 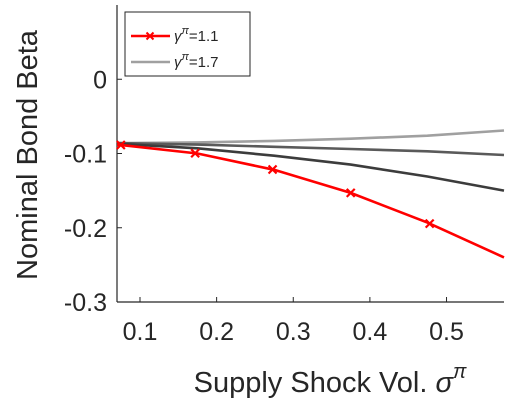 I want to click on y-axis-label: Nominal Bond Beta, so click(x=28, y=154).